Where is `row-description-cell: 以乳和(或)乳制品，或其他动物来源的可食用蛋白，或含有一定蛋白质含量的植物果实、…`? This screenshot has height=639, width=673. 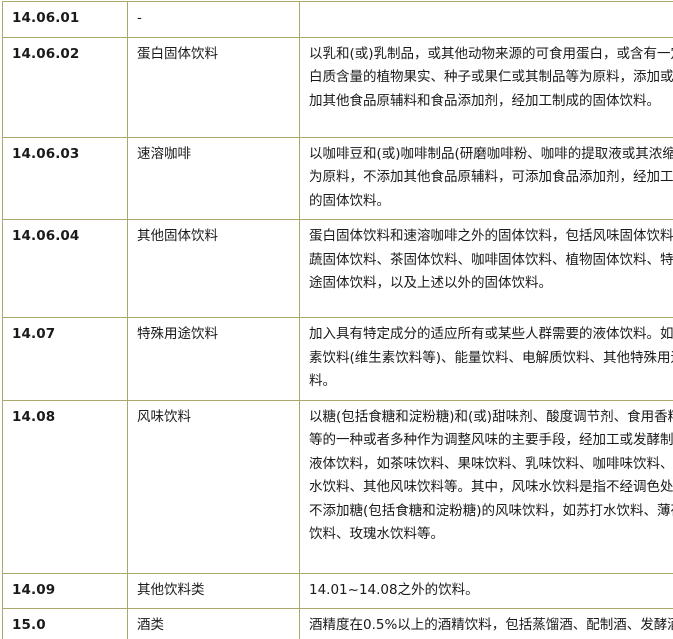 row-description-cell: 以乳和(或)乳制品，或其他动物来源的可食用蛋白，或含有一定蛋白质含量的植物果实、… is located at coordinates (486, 87).